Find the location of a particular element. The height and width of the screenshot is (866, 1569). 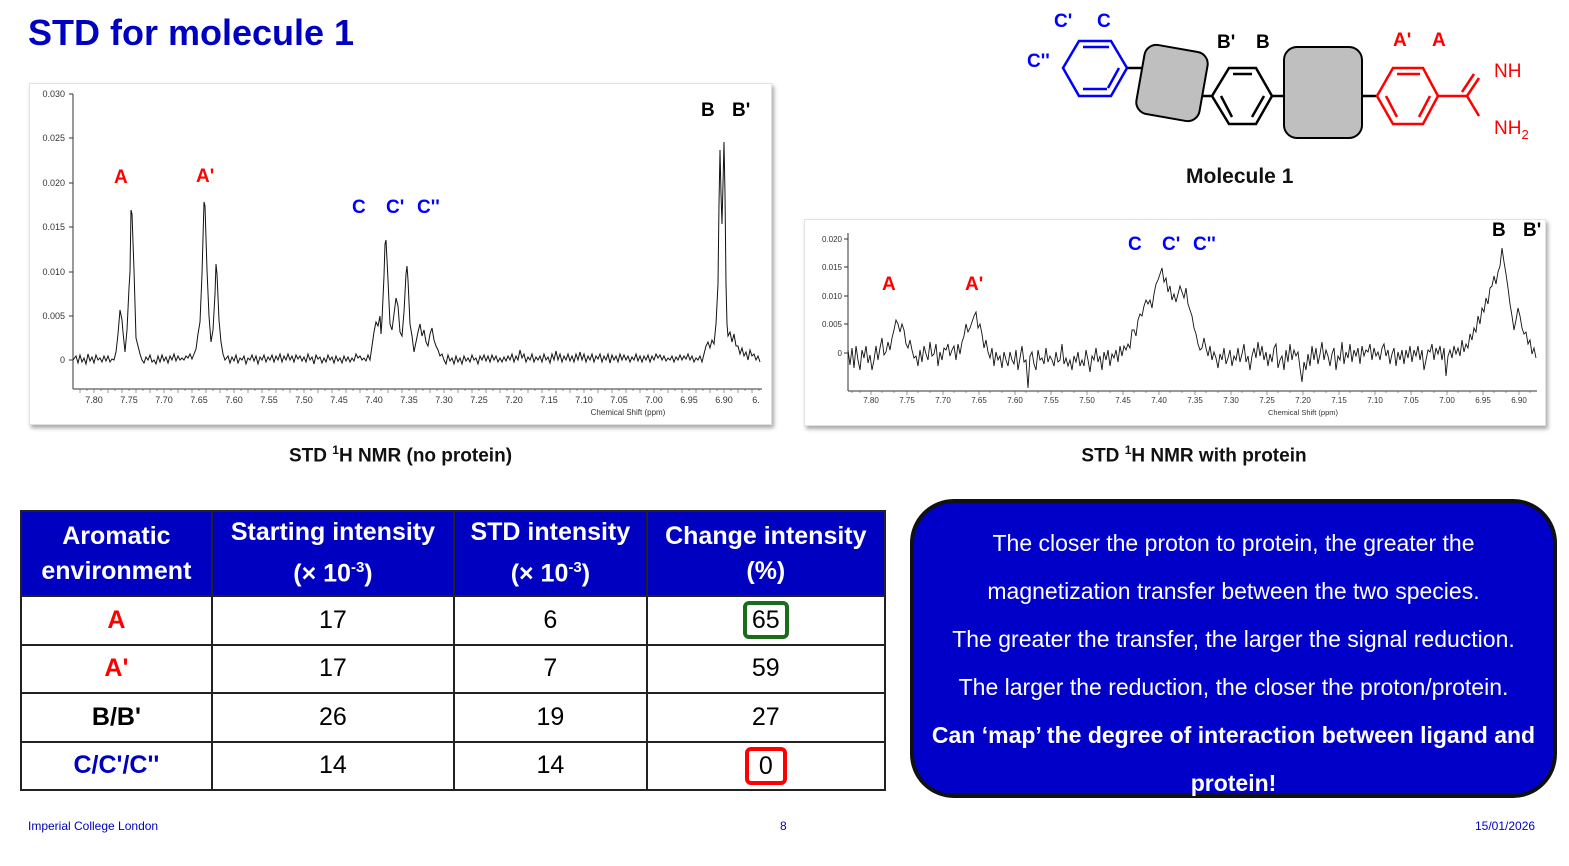

svg-text: 0.030 is located at coordinates (53, 94).